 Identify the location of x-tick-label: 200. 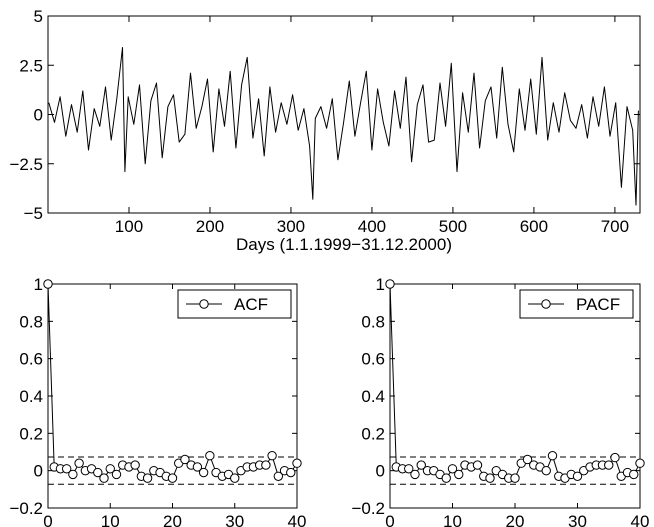
(210, 226).